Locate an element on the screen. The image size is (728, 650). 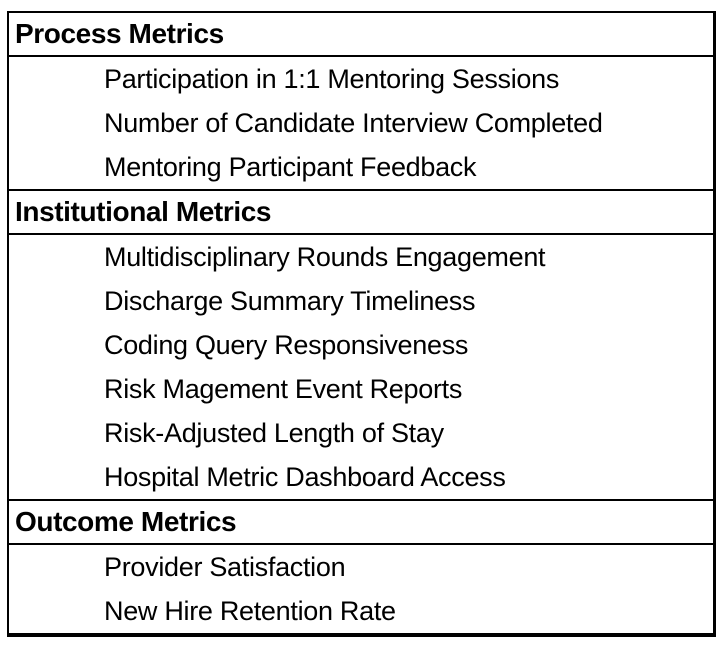
metric-item-mentoring-feedback: Mentoring Participant Feedback is located at coordinates (290, 167).